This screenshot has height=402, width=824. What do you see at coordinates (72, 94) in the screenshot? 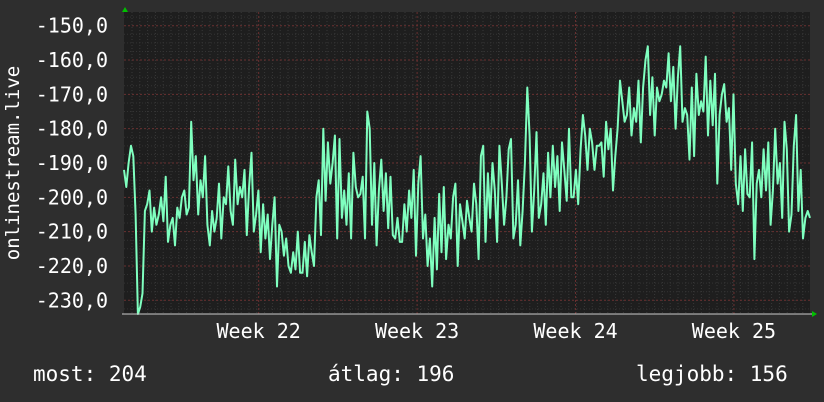
I see `y-tick-label: -170,0` at bounding box center [72, 94].